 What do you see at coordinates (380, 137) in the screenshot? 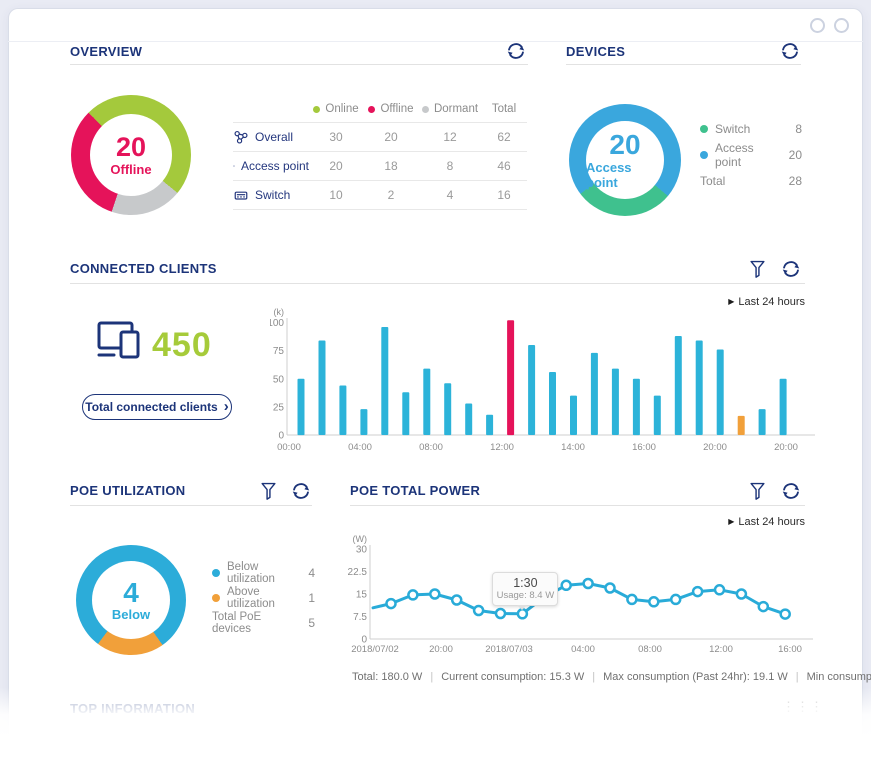
I see `table-row-overall: Overall 30 20 12 62` at bounding box center [380, 137].